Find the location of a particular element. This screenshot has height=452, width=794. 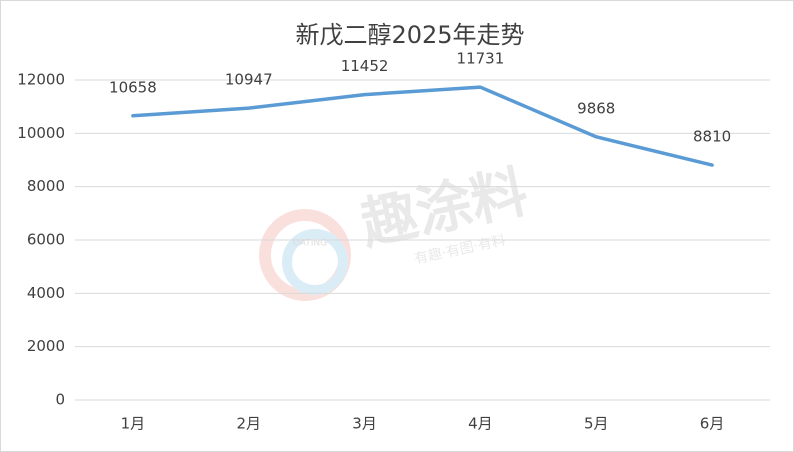

y-tick-label: 6000 is located at coordinates (46, 240).